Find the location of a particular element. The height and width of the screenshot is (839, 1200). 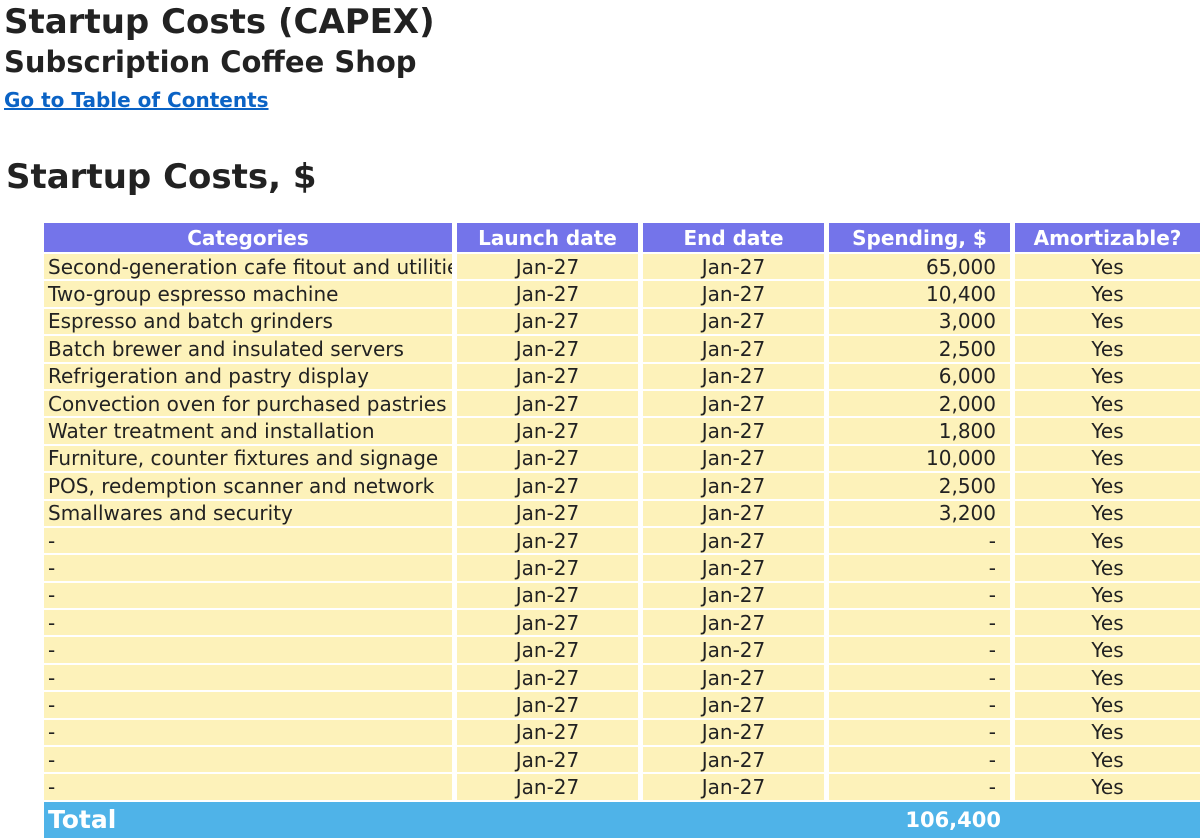

category-cell: Espresso and batch grinders is located at coordinates (250, 322).